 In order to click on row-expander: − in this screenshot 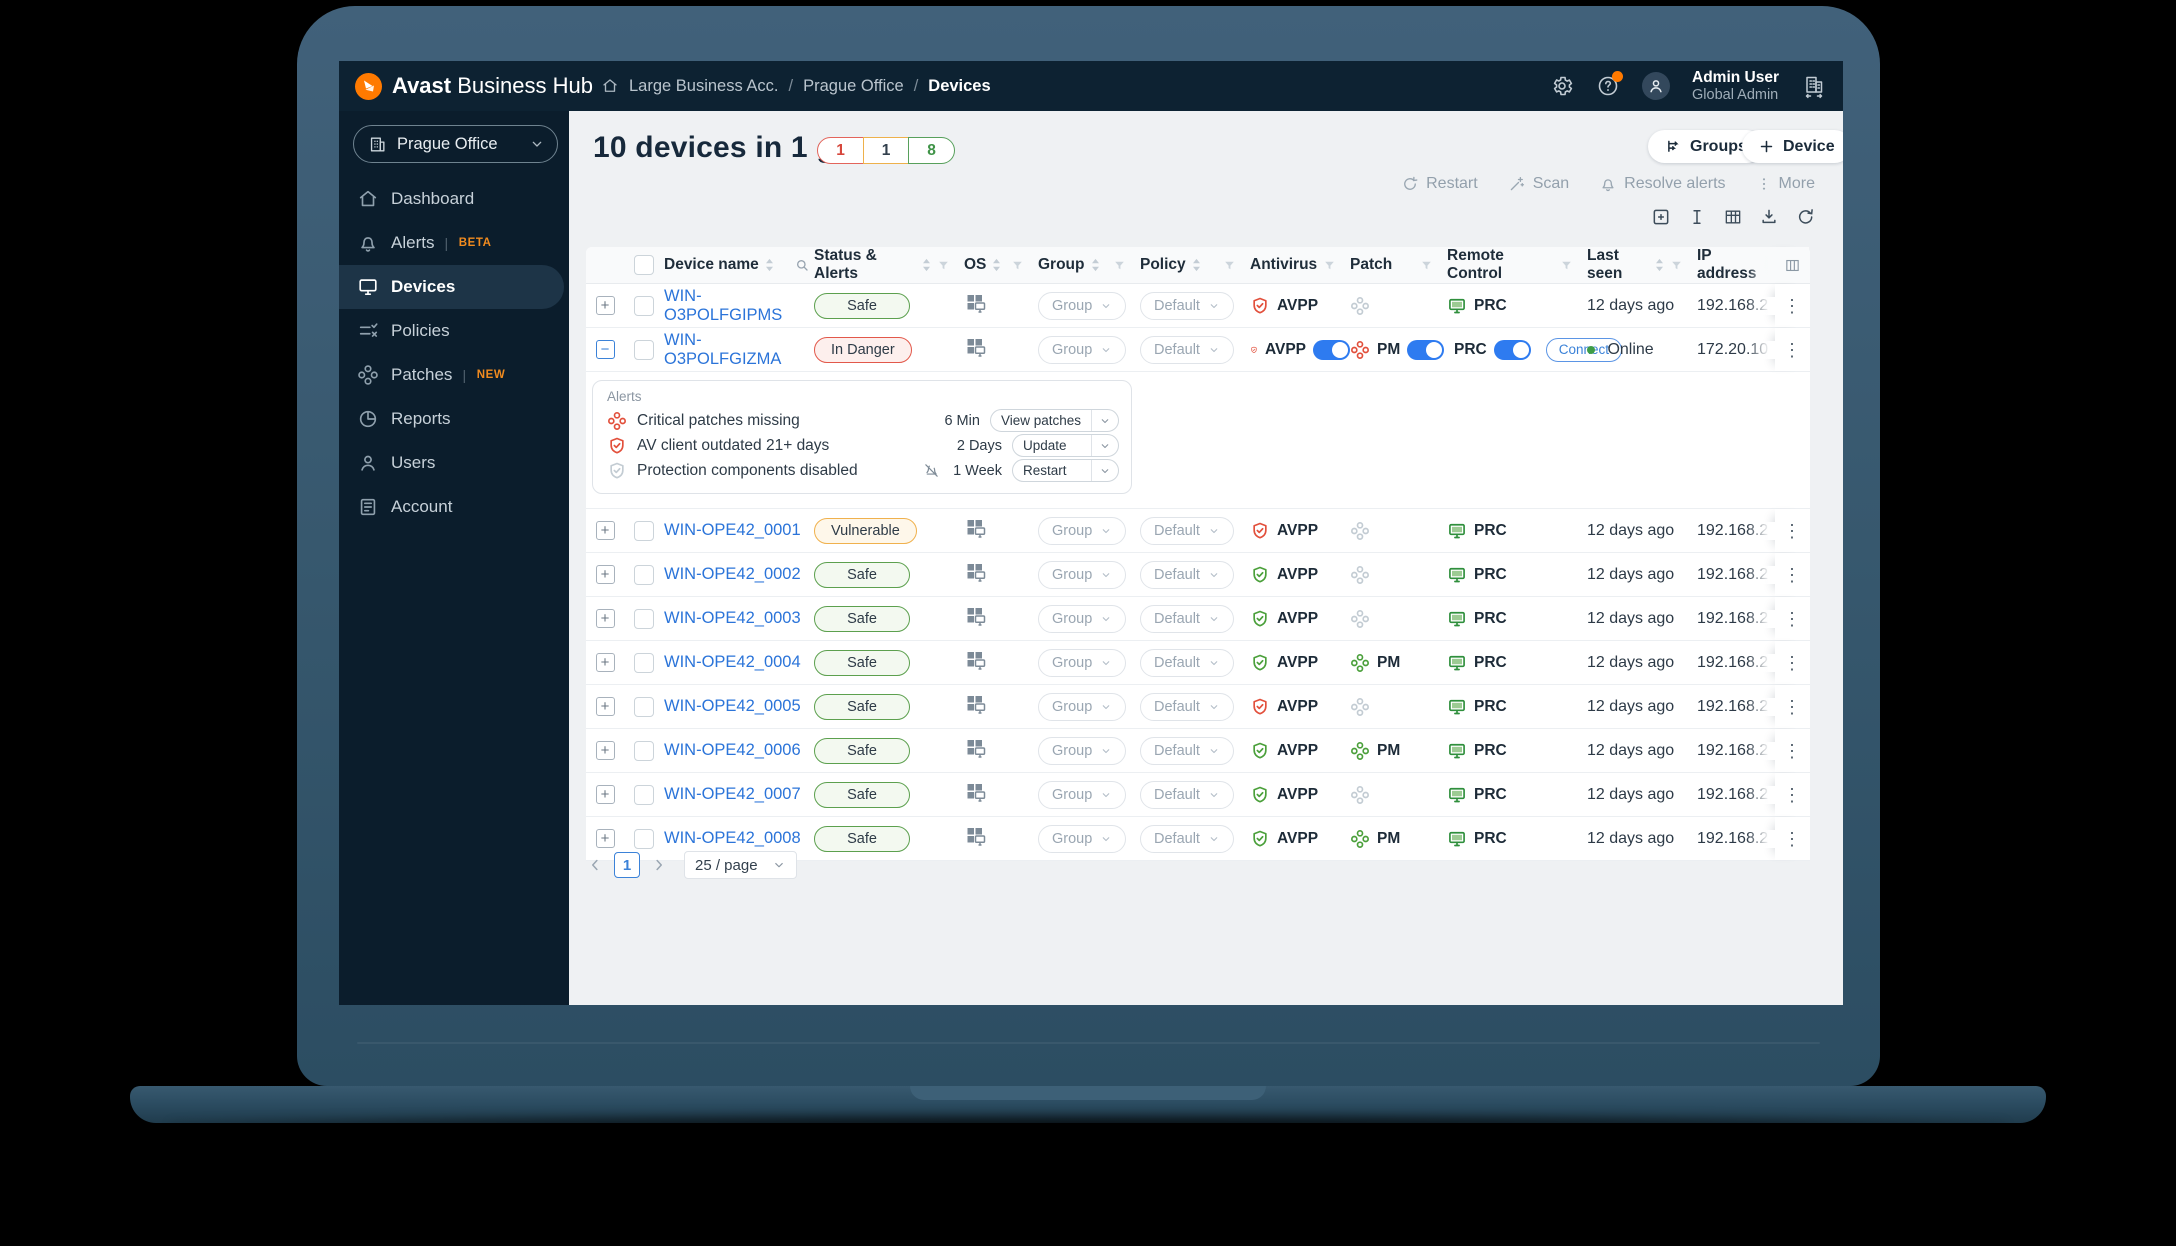, I will do `click(605, 349)`.